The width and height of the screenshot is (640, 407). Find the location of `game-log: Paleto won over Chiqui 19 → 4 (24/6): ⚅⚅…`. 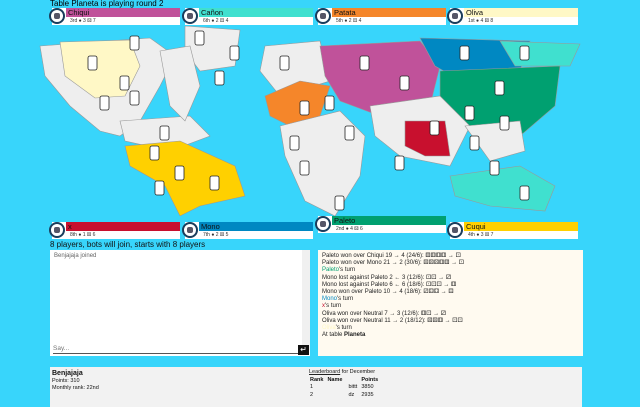

game-log: Paleto won over Chiqui 19 → 4 (24/6): ⚅⚅… is located at coordinates (450, 303).